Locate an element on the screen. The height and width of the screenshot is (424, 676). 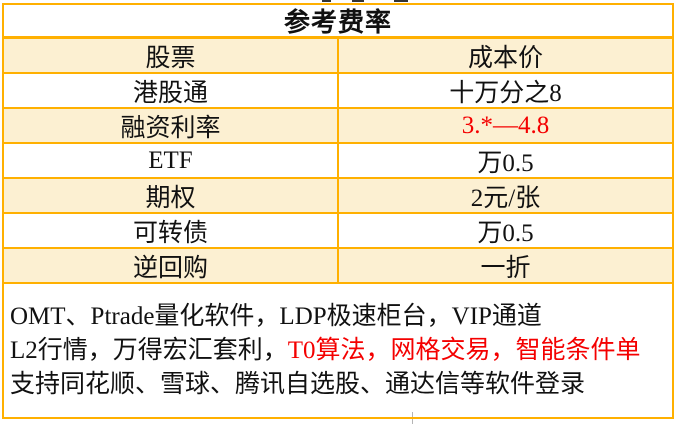
notes-line: 支持同花顺、雪球、腾讯自选股、通达信等软件登录 is located at coordinates (339, 385).